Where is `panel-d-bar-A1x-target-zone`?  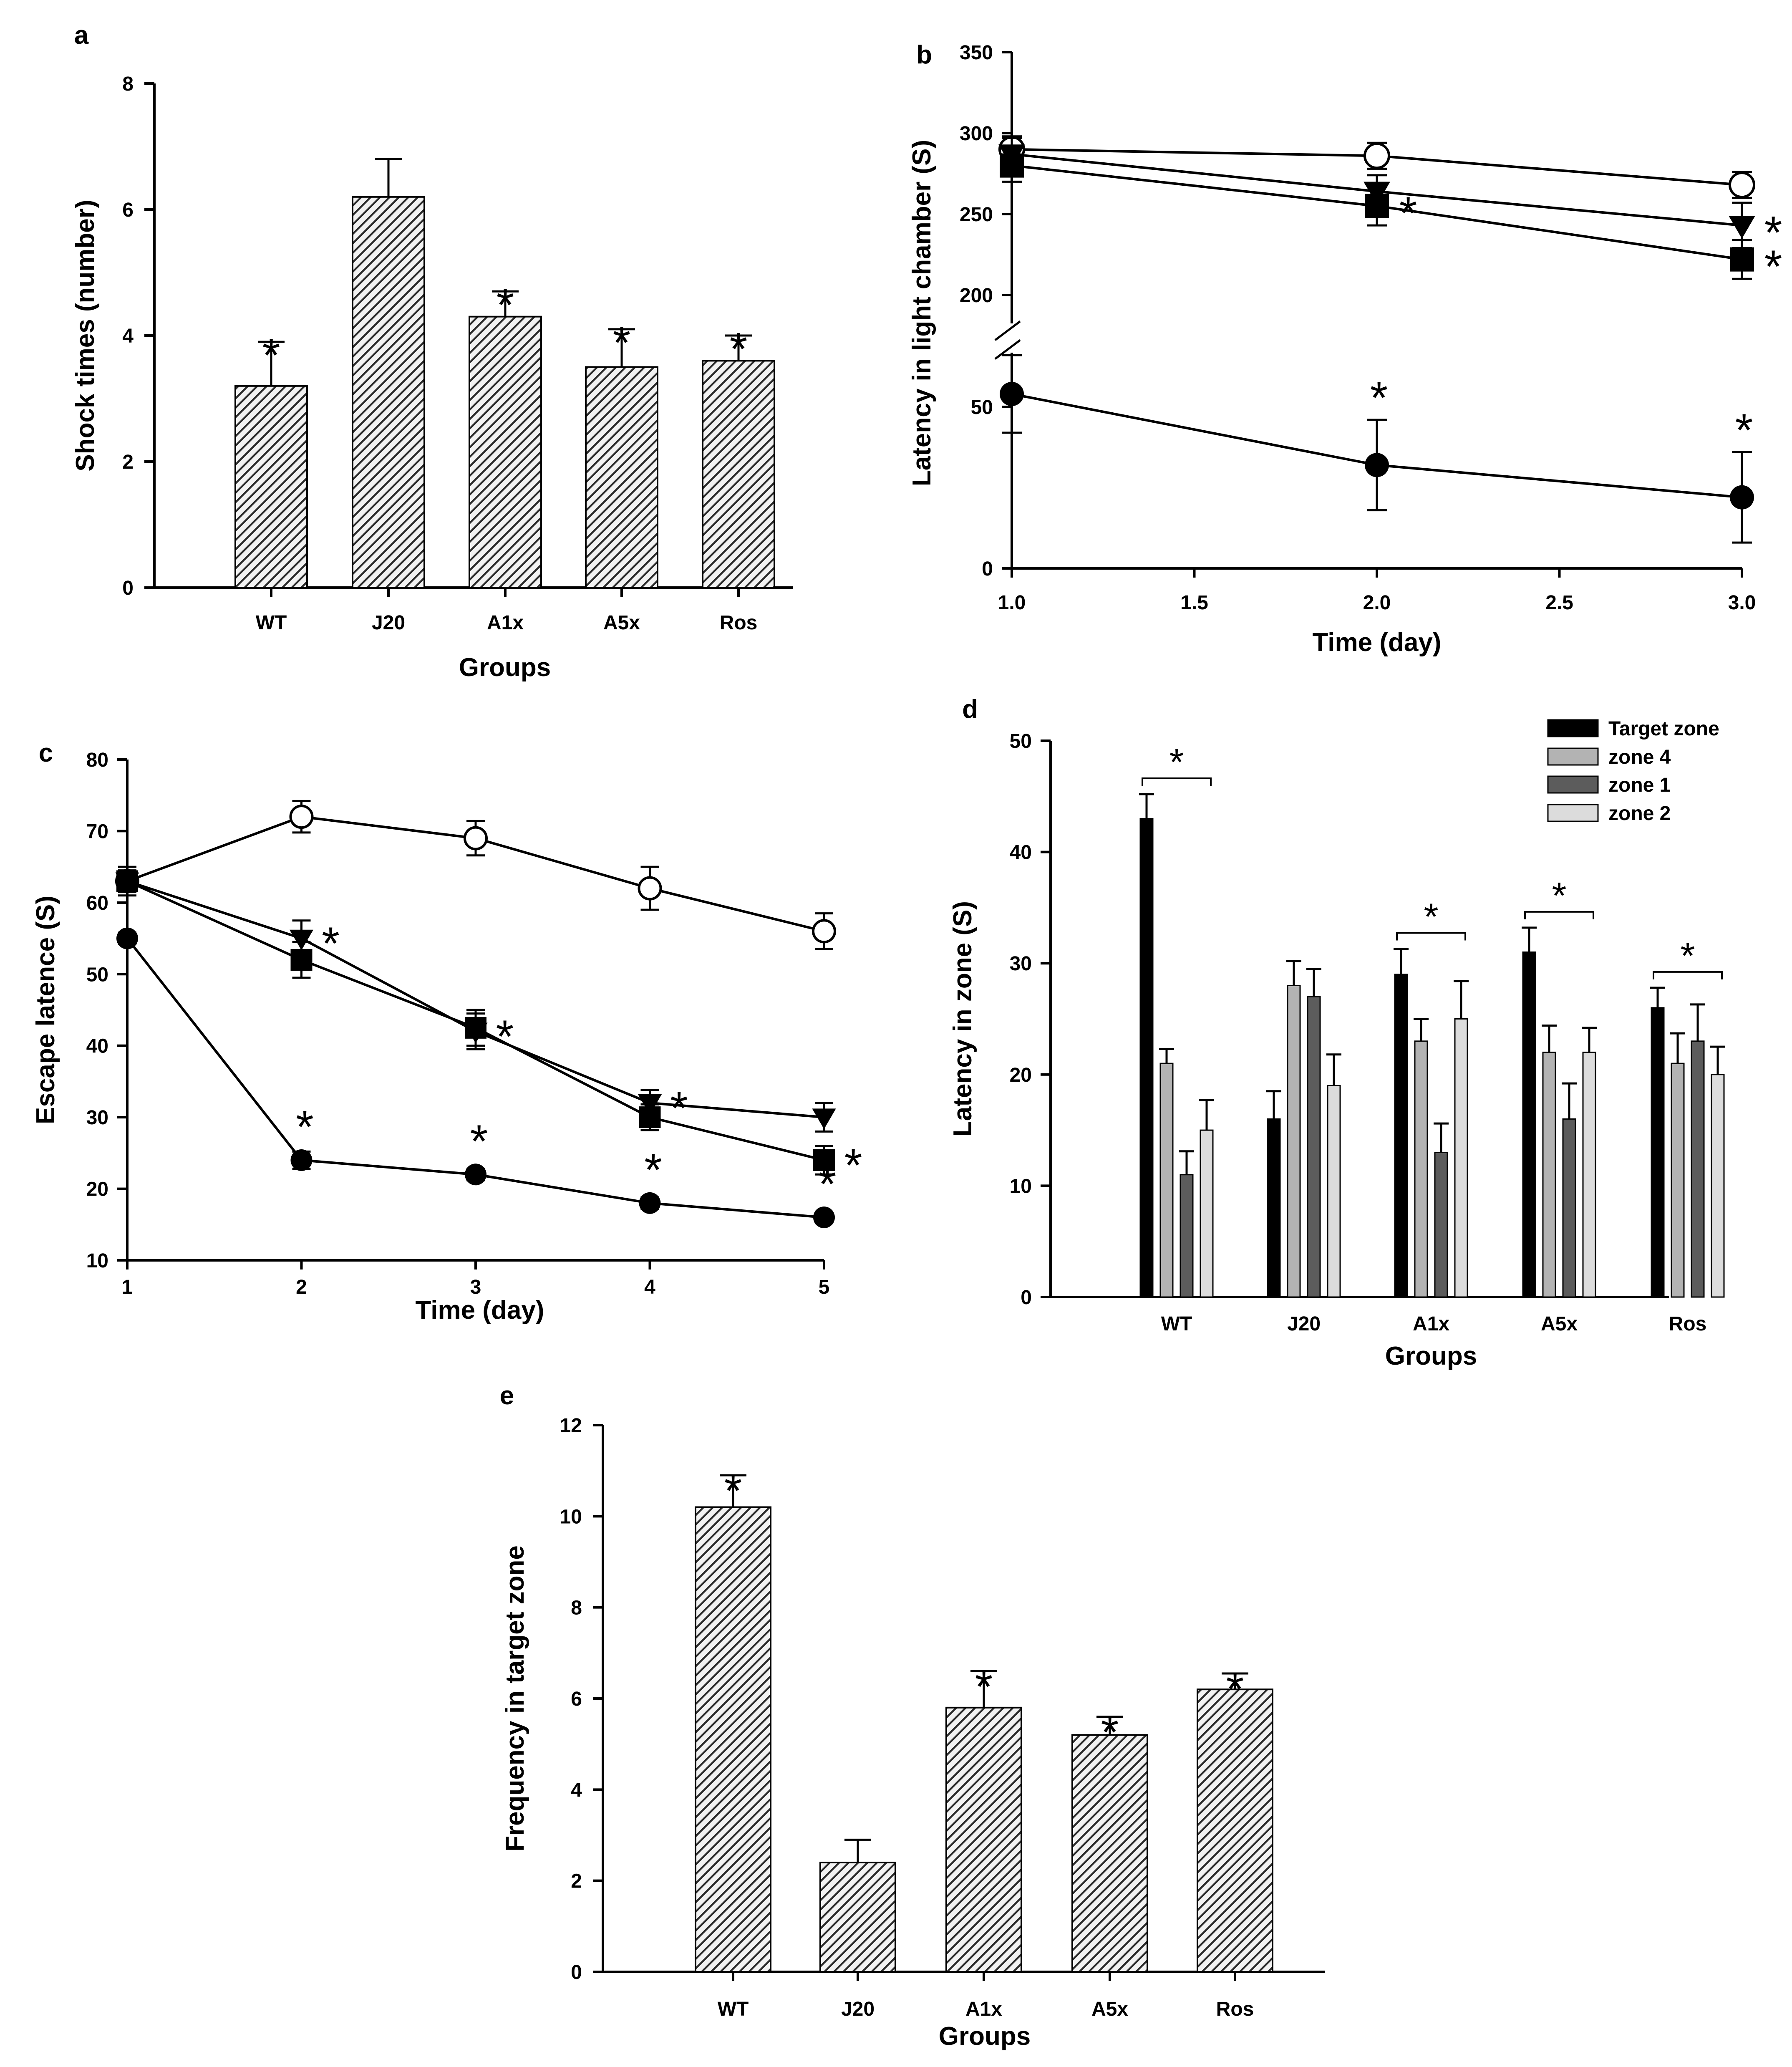
panel-d-bar-A1x-target-zone is located at coordinates (1401, 1136).